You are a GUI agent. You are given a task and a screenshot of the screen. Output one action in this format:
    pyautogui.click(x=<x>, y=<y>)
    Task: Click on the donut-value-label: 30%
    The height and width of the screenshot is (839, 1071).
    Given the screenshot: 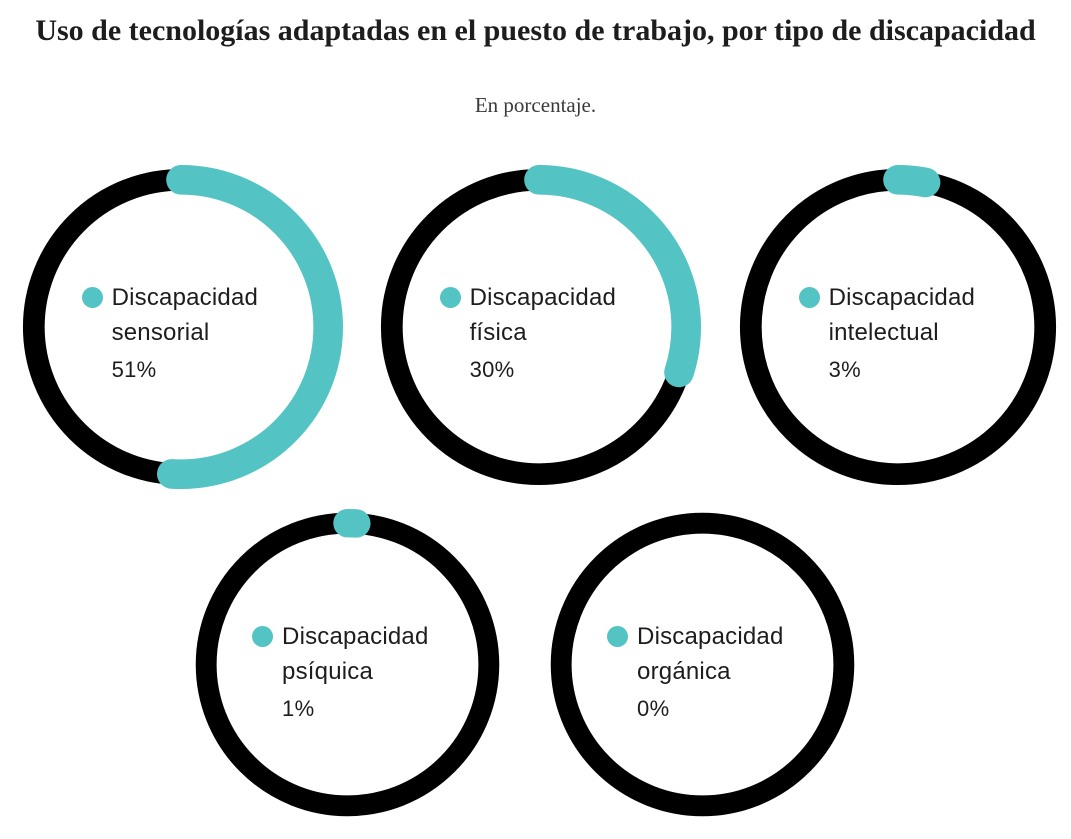 What is the action you would take?
    pyautogui.click(x=492, y=369)
    